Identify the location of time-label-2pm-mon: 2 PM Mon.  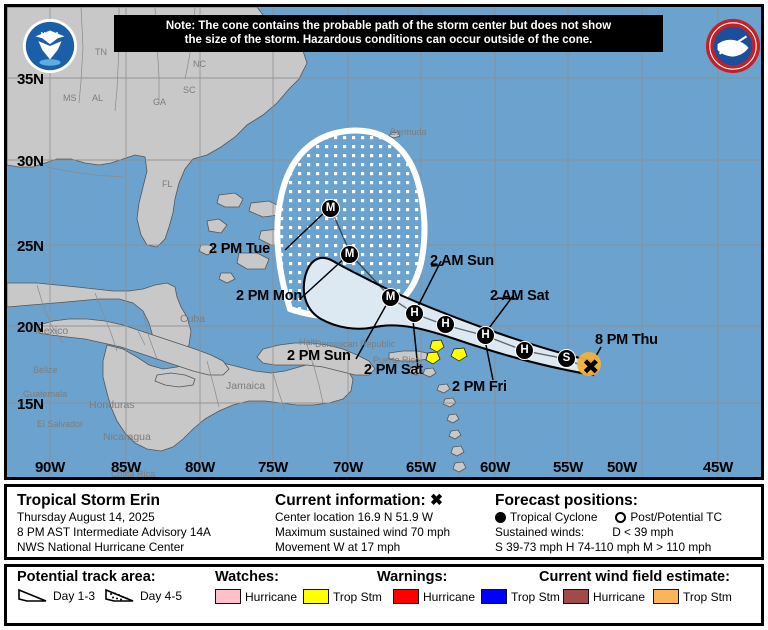
(269, 296).